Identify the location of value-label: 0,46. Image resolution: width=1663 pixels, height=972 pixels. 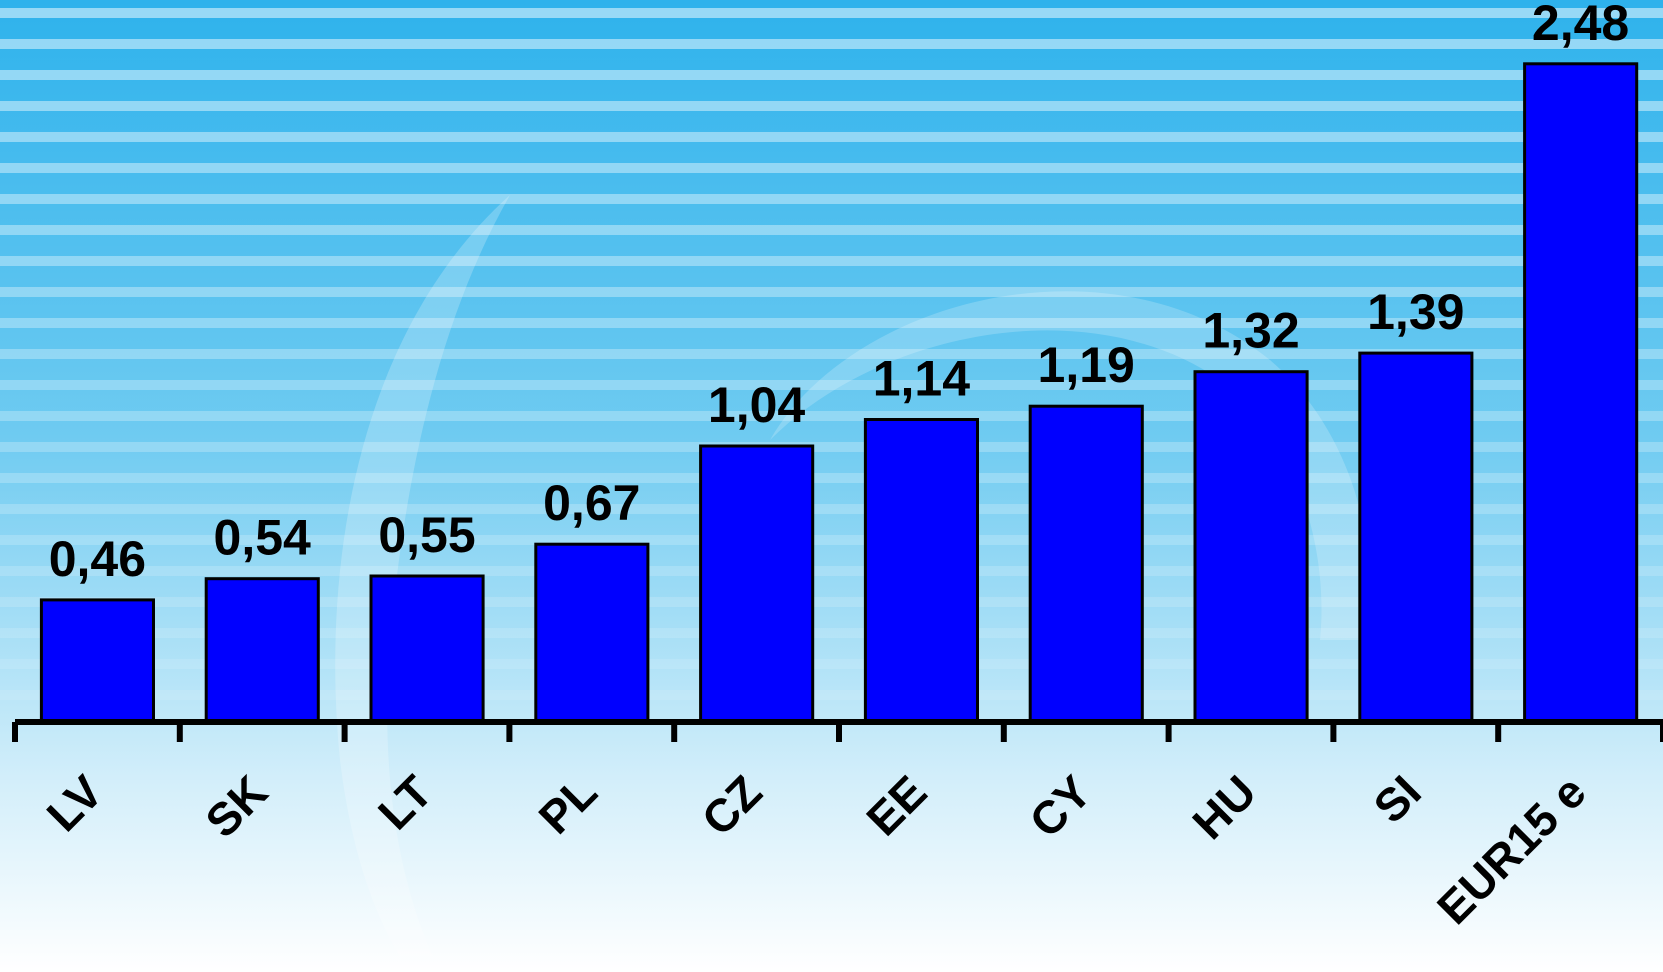
(97, 559).